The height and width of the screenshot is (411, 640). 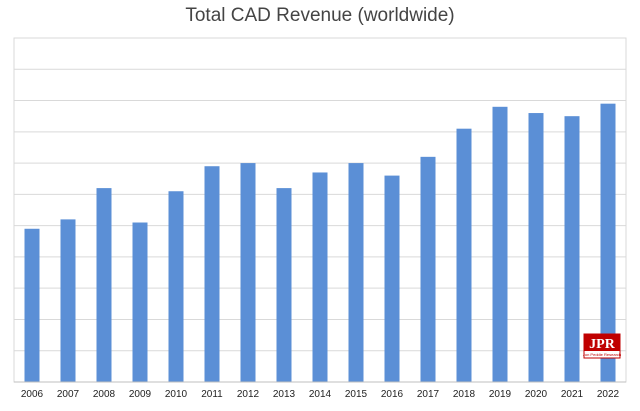 I want to click on x-tick-label-2022: 2022, so click(x=608, y=394).